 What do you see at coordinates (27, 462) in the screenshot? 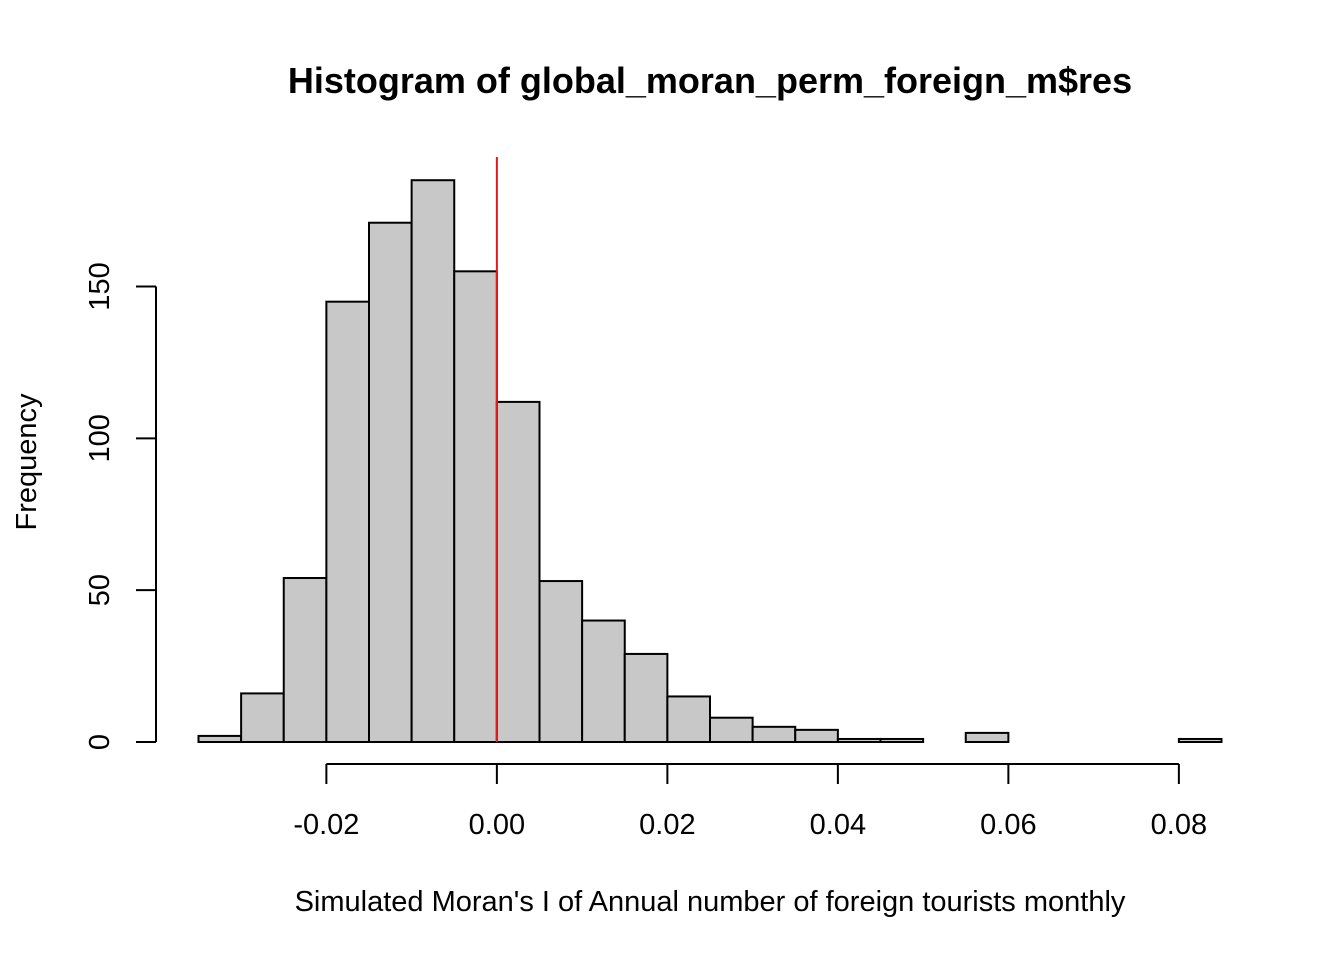
I see `y-axis-label: Frequency` at bounding box center [27, 462].